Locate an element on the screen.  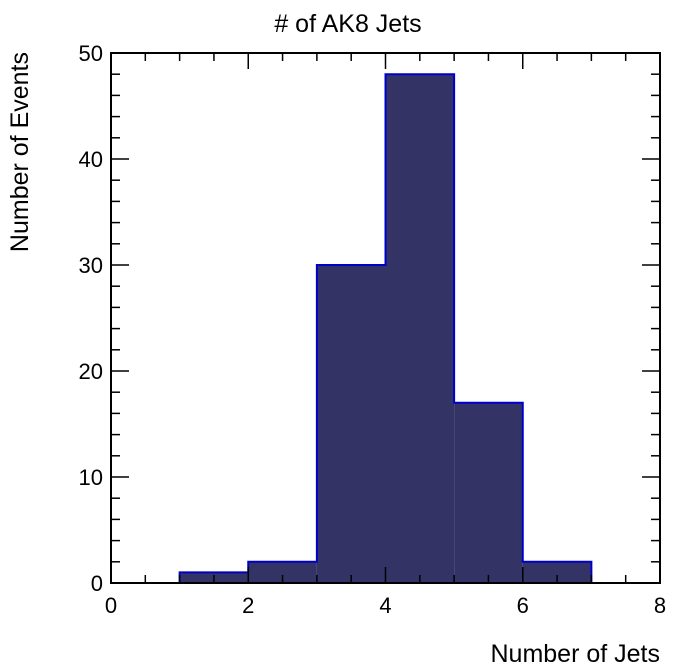
y-tick-label: 0 is located at coordinates (97, 583).